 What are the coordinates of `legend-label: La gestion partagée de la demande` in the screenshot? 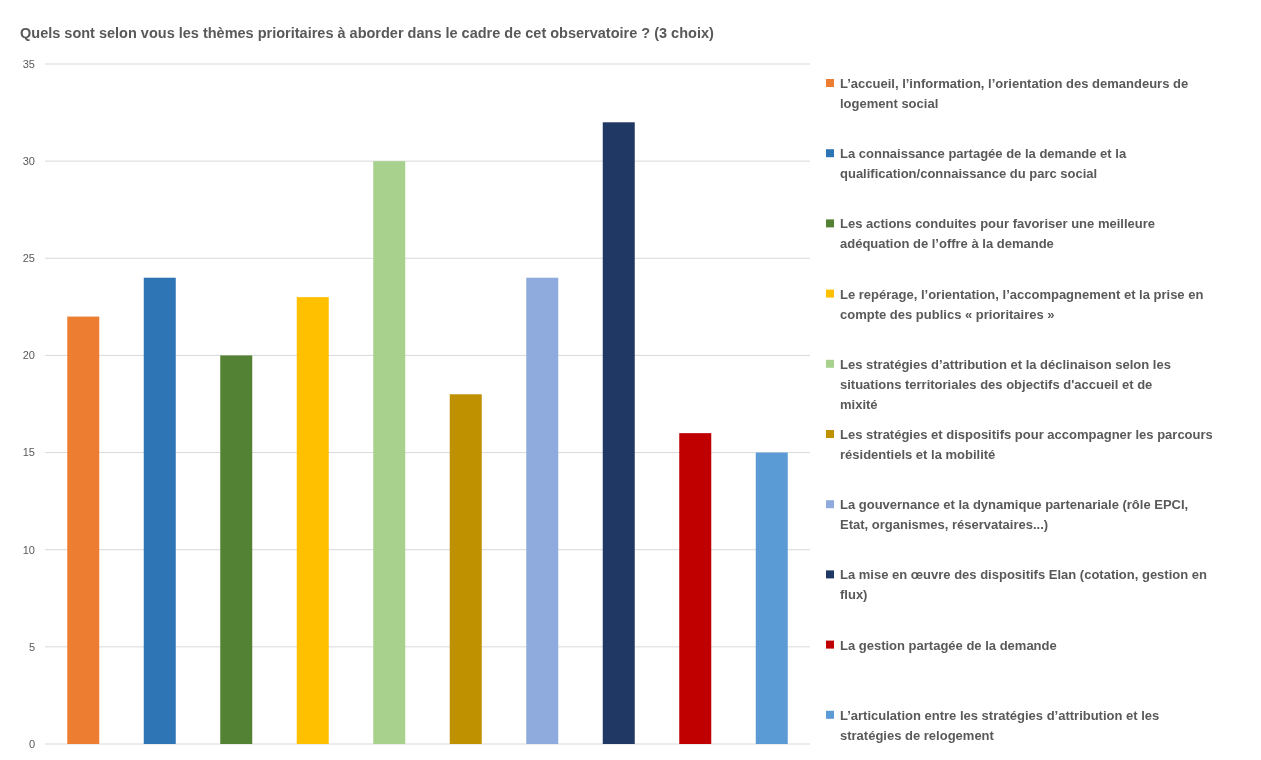 It's located at (948, 645).